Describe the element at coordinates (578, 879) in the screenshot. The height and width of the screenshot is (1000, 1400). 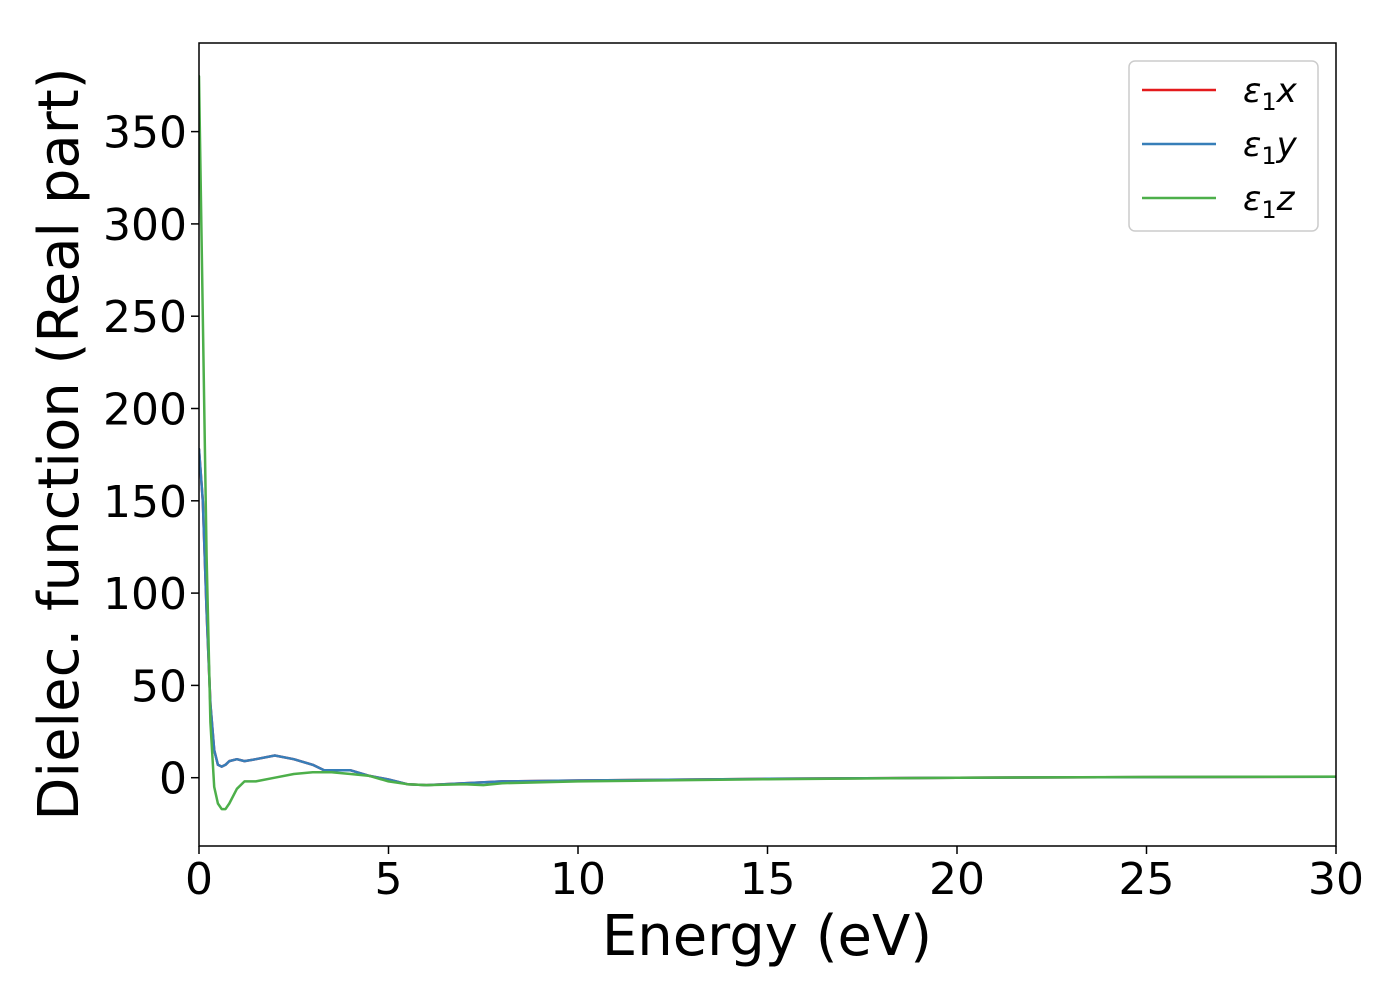
I see `x-tick-label-2: 10` at that location.